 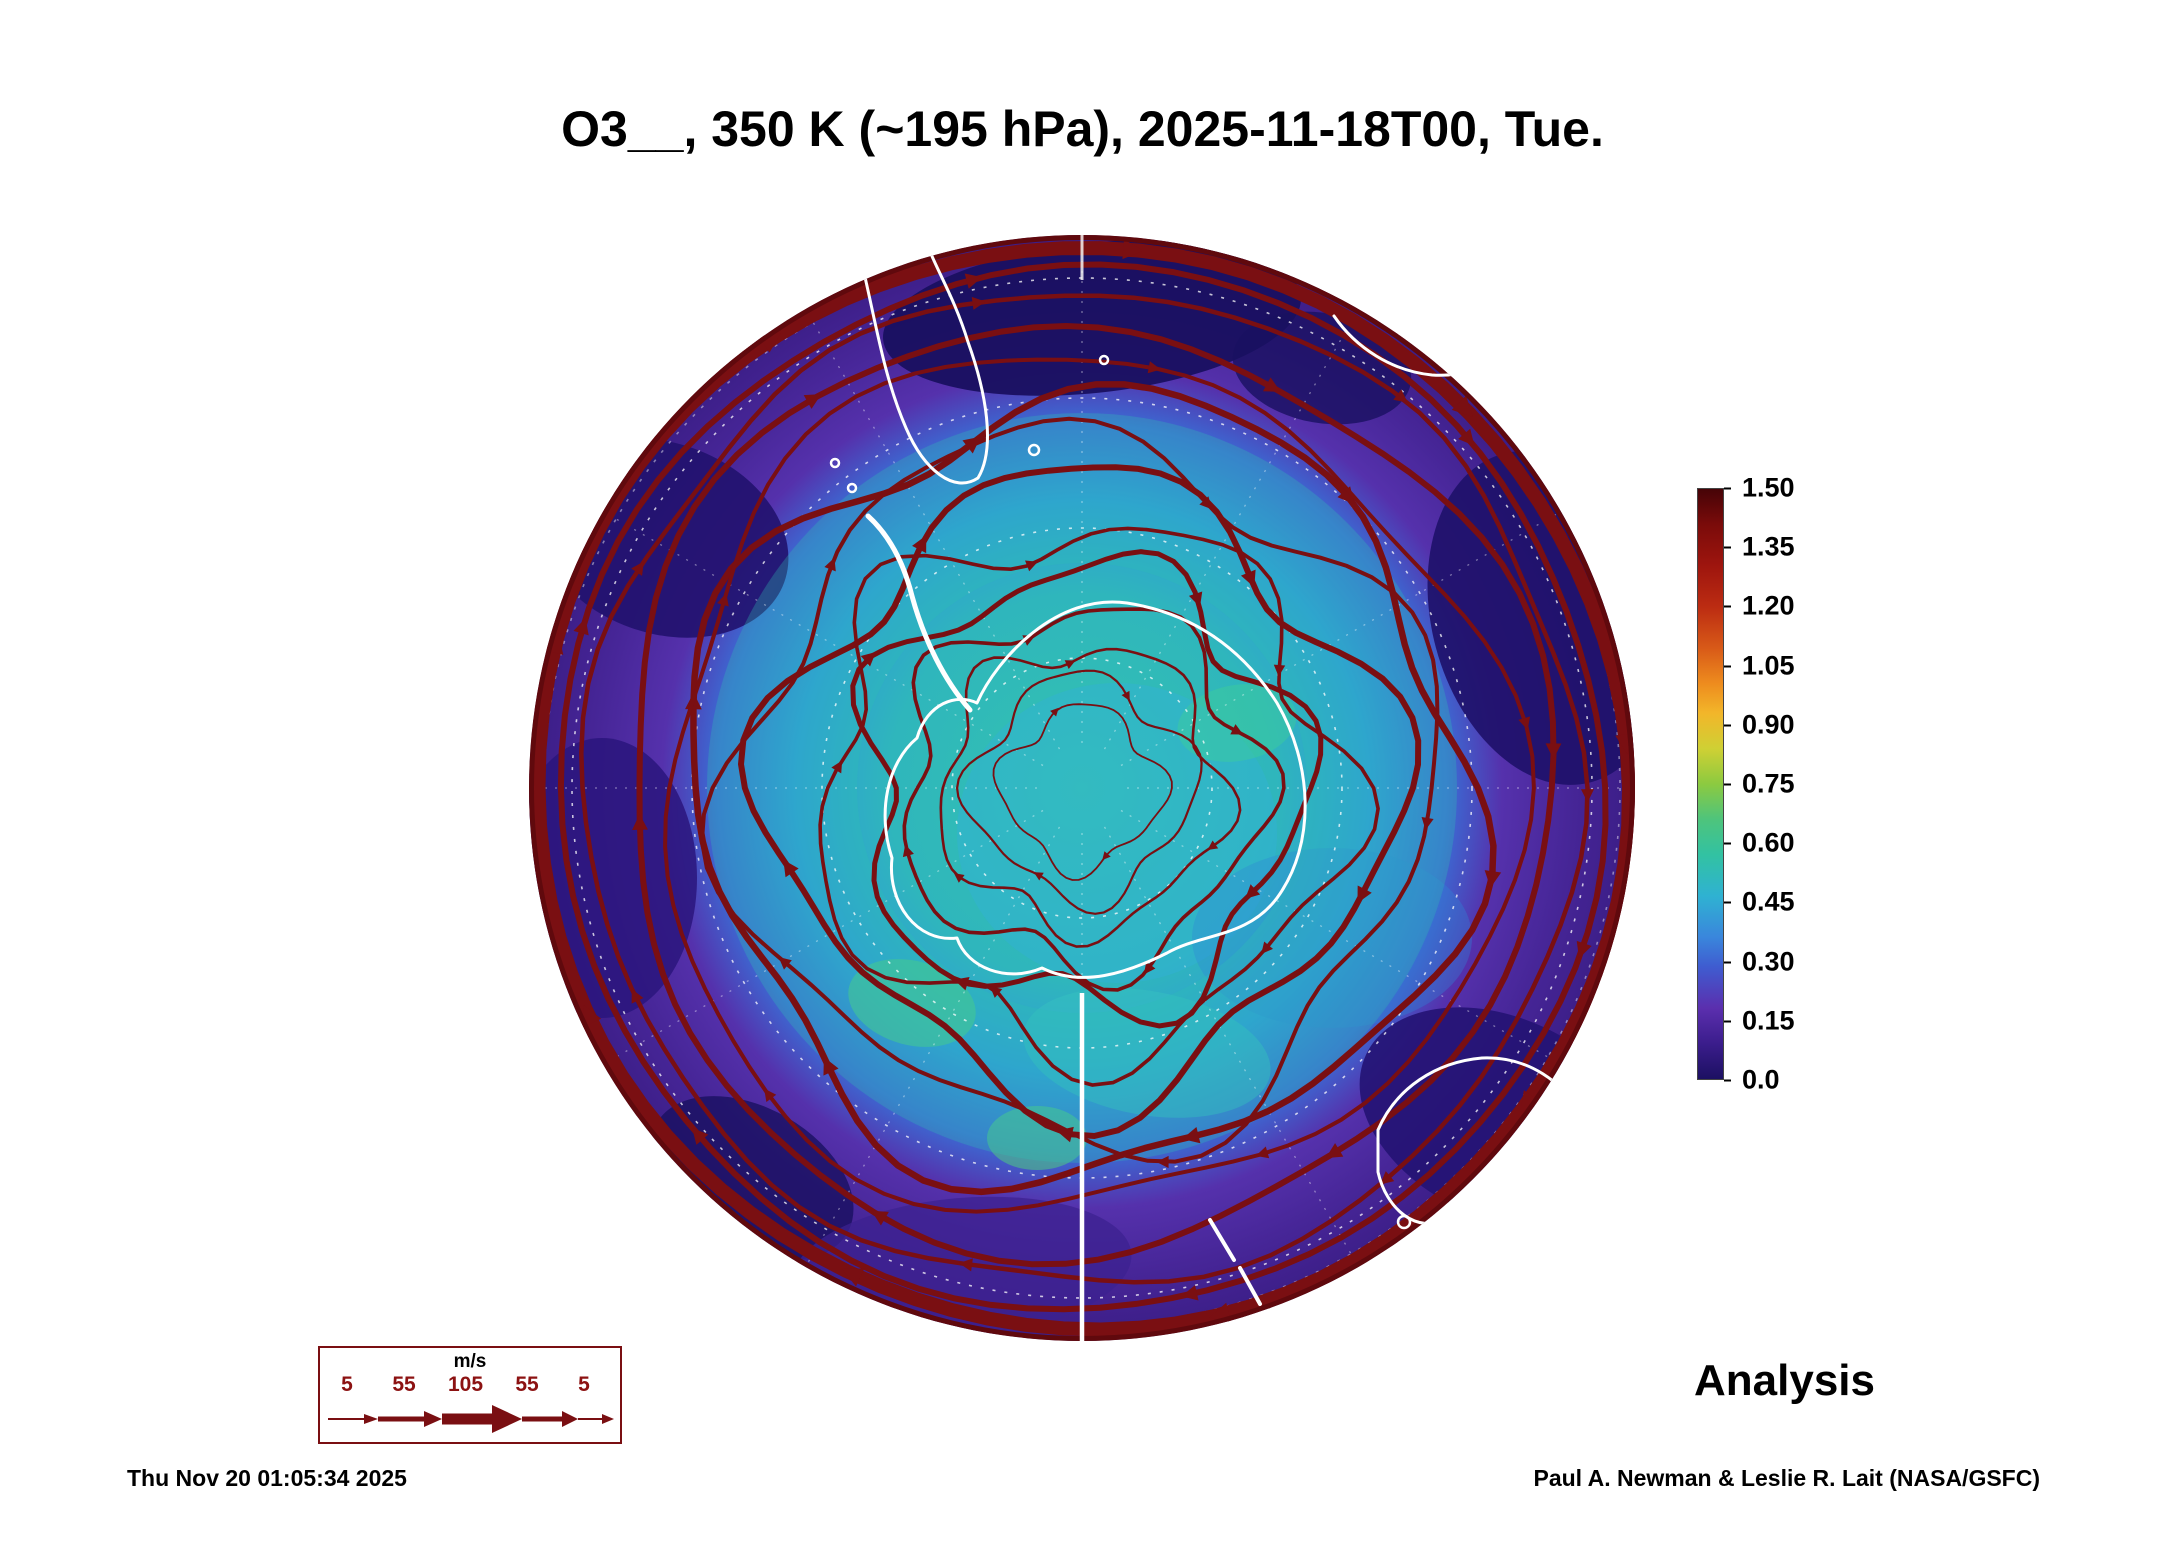 I want to click on colorbar-tick: 0.75, so click(x=1759, y=784).